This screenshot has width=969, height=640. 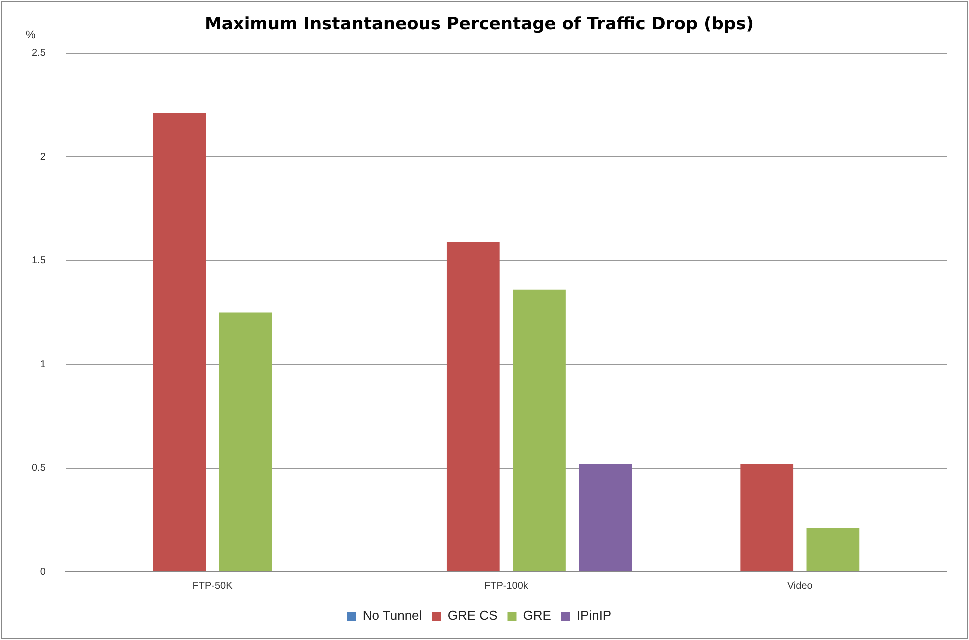 I want to click on y-tick-label: 0.5, so click(x=39, y=468).